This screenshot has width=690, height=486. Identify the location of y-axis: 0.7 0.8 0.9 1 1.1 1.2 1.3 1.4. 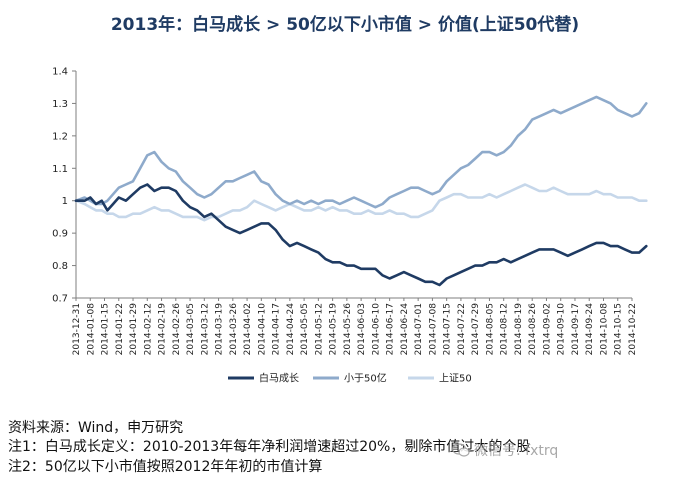
(64, 186).